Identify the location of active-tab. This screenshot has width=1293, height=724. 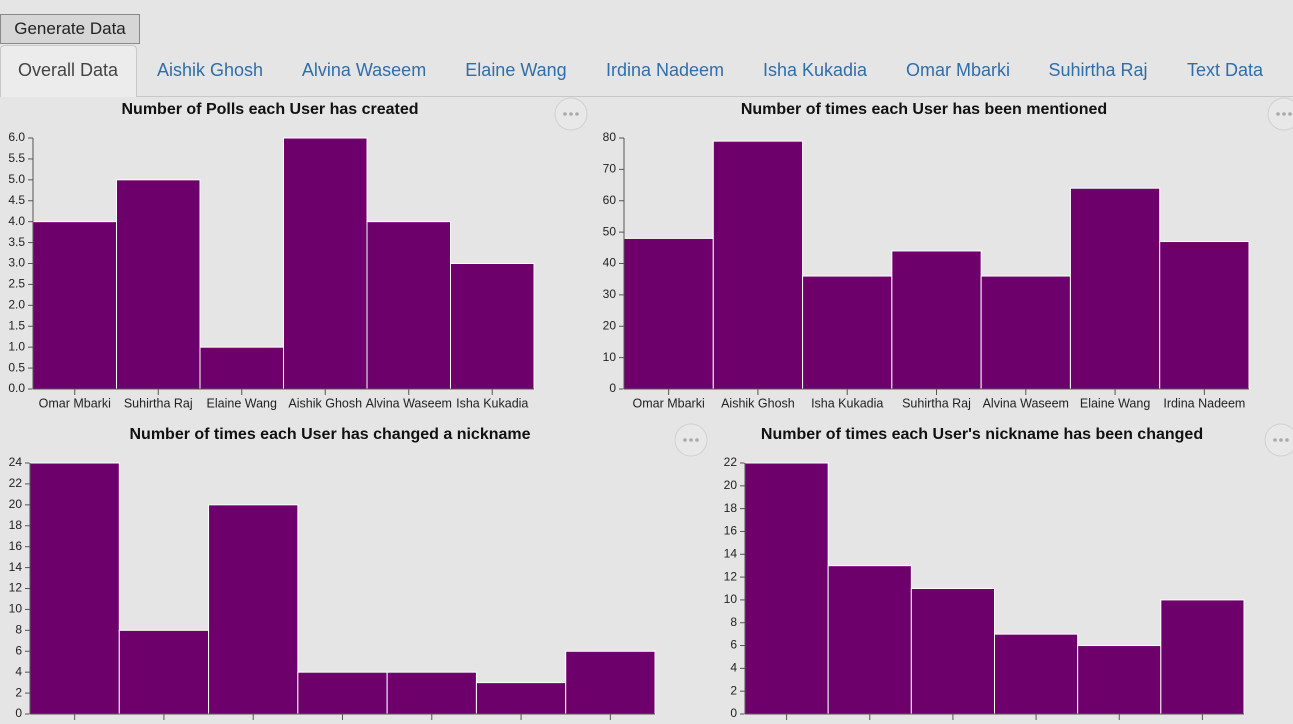
(68, 71).